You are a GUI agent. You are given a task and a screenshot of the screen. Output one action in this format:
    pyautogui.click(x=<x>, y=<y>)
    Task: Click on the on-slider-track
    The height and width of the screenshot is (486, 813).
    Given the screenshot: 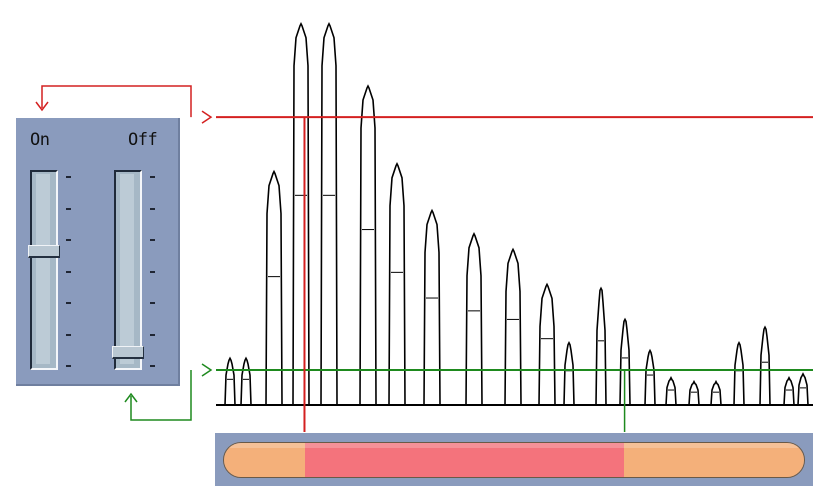 What is the action you would take?
    pyautogui.click(x=44, y=270)
    